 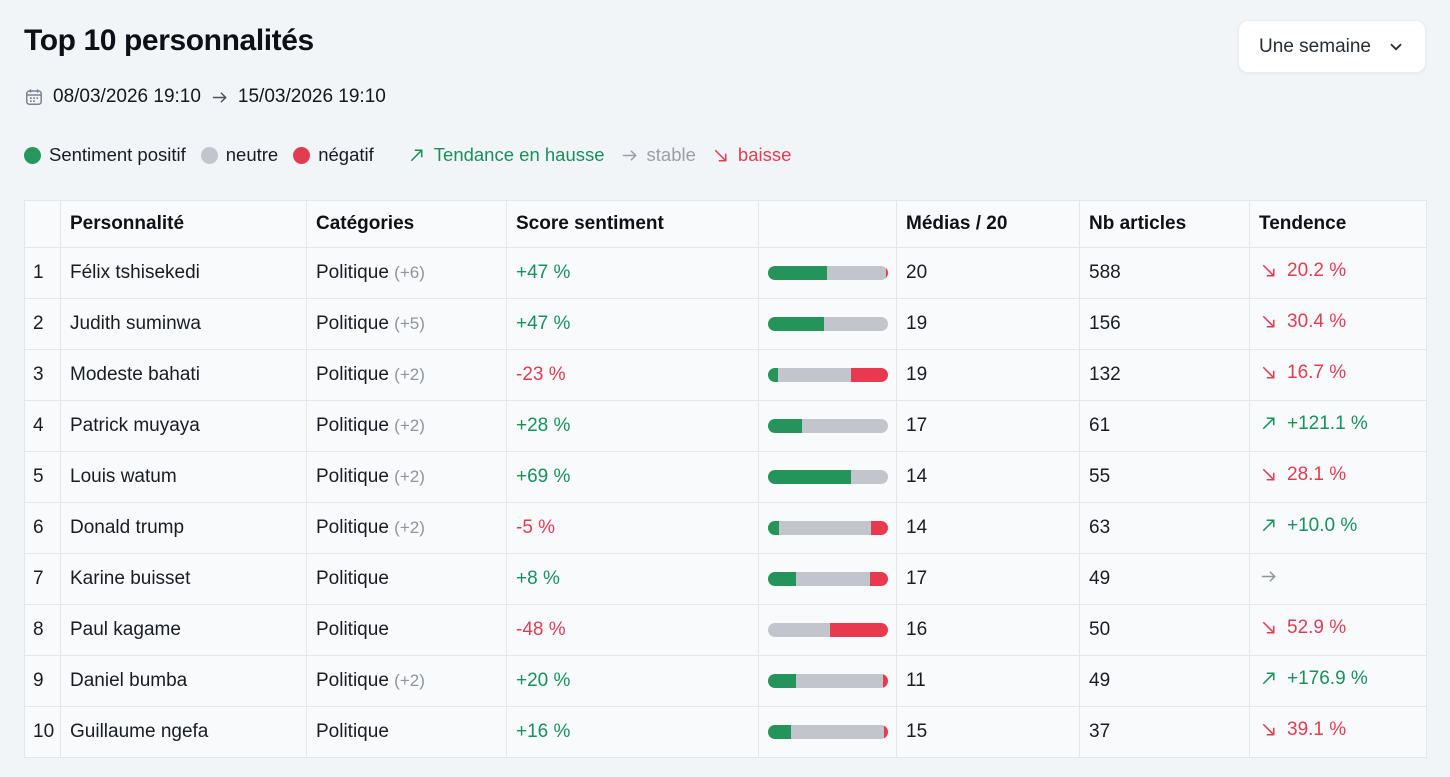 I want to click on trend-value: 20.2 %, so click(x=1317, y=270).